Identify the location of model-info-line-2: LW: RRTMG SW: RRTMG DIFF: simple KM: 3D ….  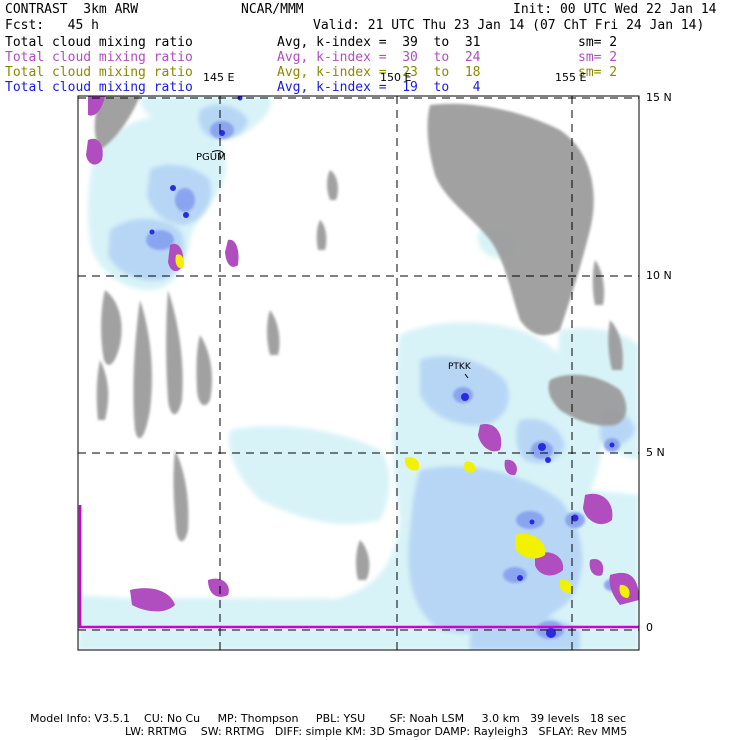
(376, 731).